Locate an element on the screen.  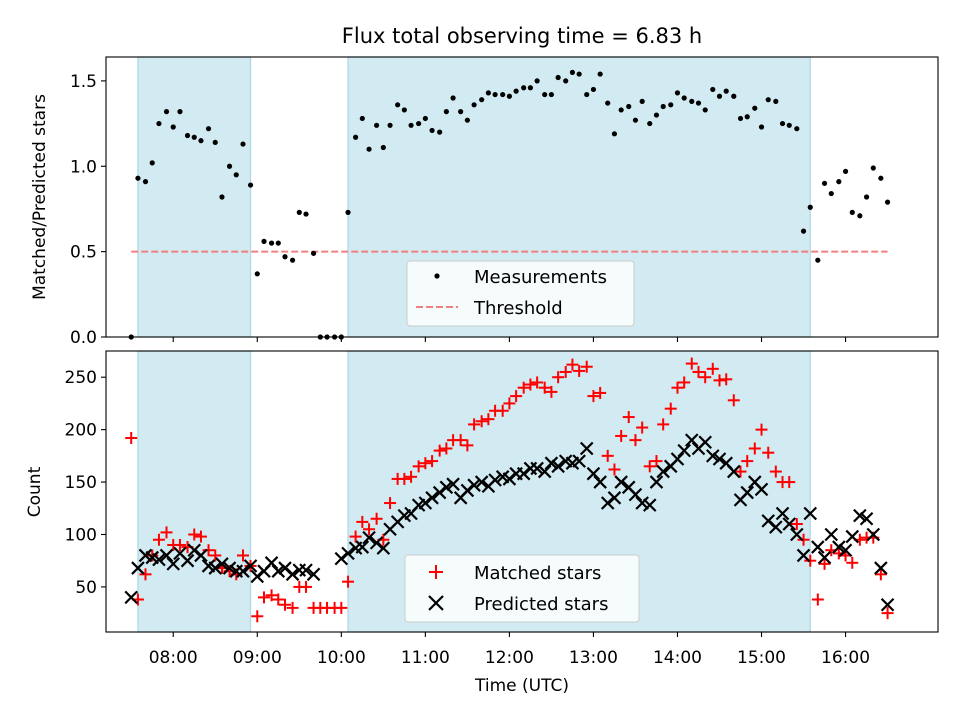
chart-title: Flux total observing time = 6.83 h is located at coordinates (522, 36).